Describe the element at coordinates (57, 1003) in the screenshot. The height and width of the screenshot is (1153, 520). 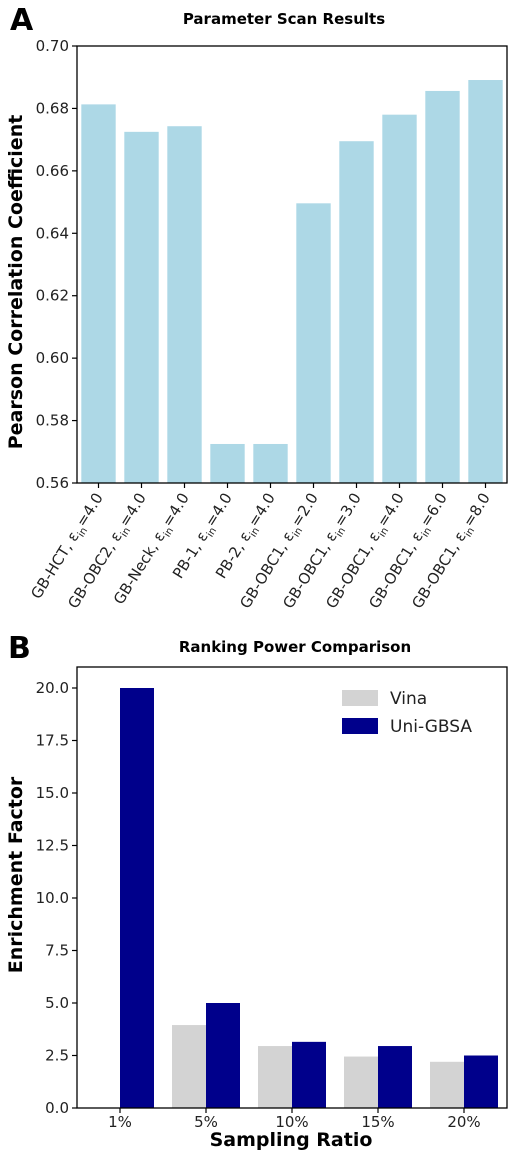
I see `chart-b-y-tick-label: 5.0` at that location.